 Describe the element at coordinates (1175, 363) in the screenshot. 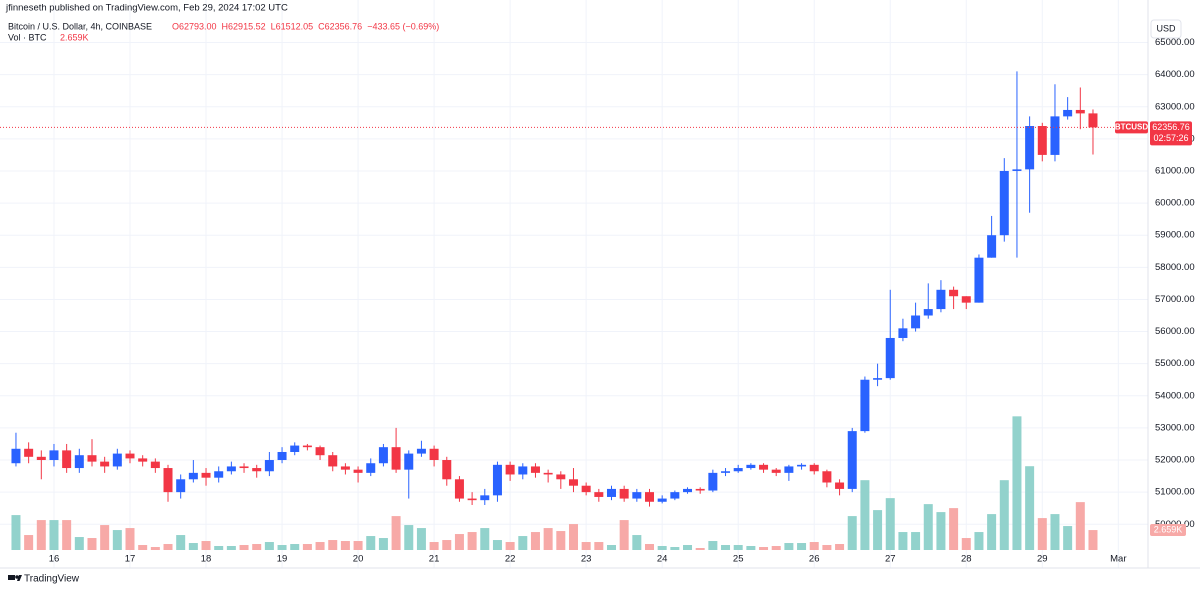

I see `y-tick-label: 55000.00` at that location.